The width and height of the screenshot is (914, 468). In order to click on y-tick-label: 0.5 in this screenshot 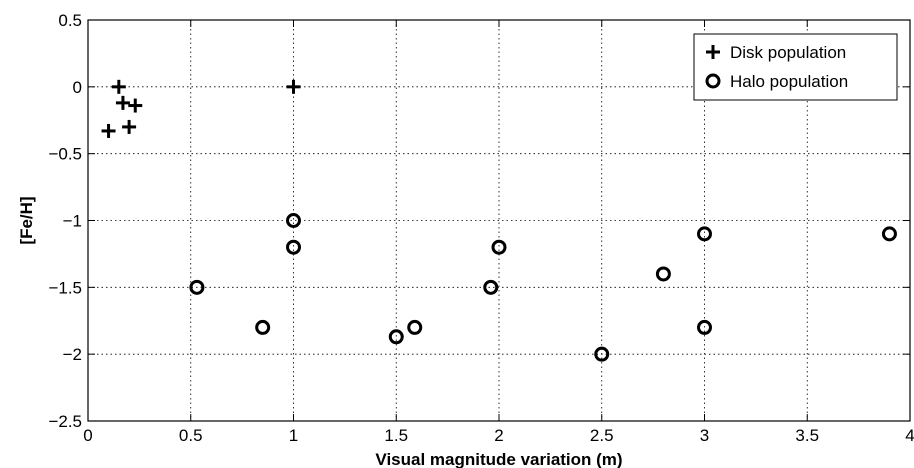, I will do `click(70, 20)`.